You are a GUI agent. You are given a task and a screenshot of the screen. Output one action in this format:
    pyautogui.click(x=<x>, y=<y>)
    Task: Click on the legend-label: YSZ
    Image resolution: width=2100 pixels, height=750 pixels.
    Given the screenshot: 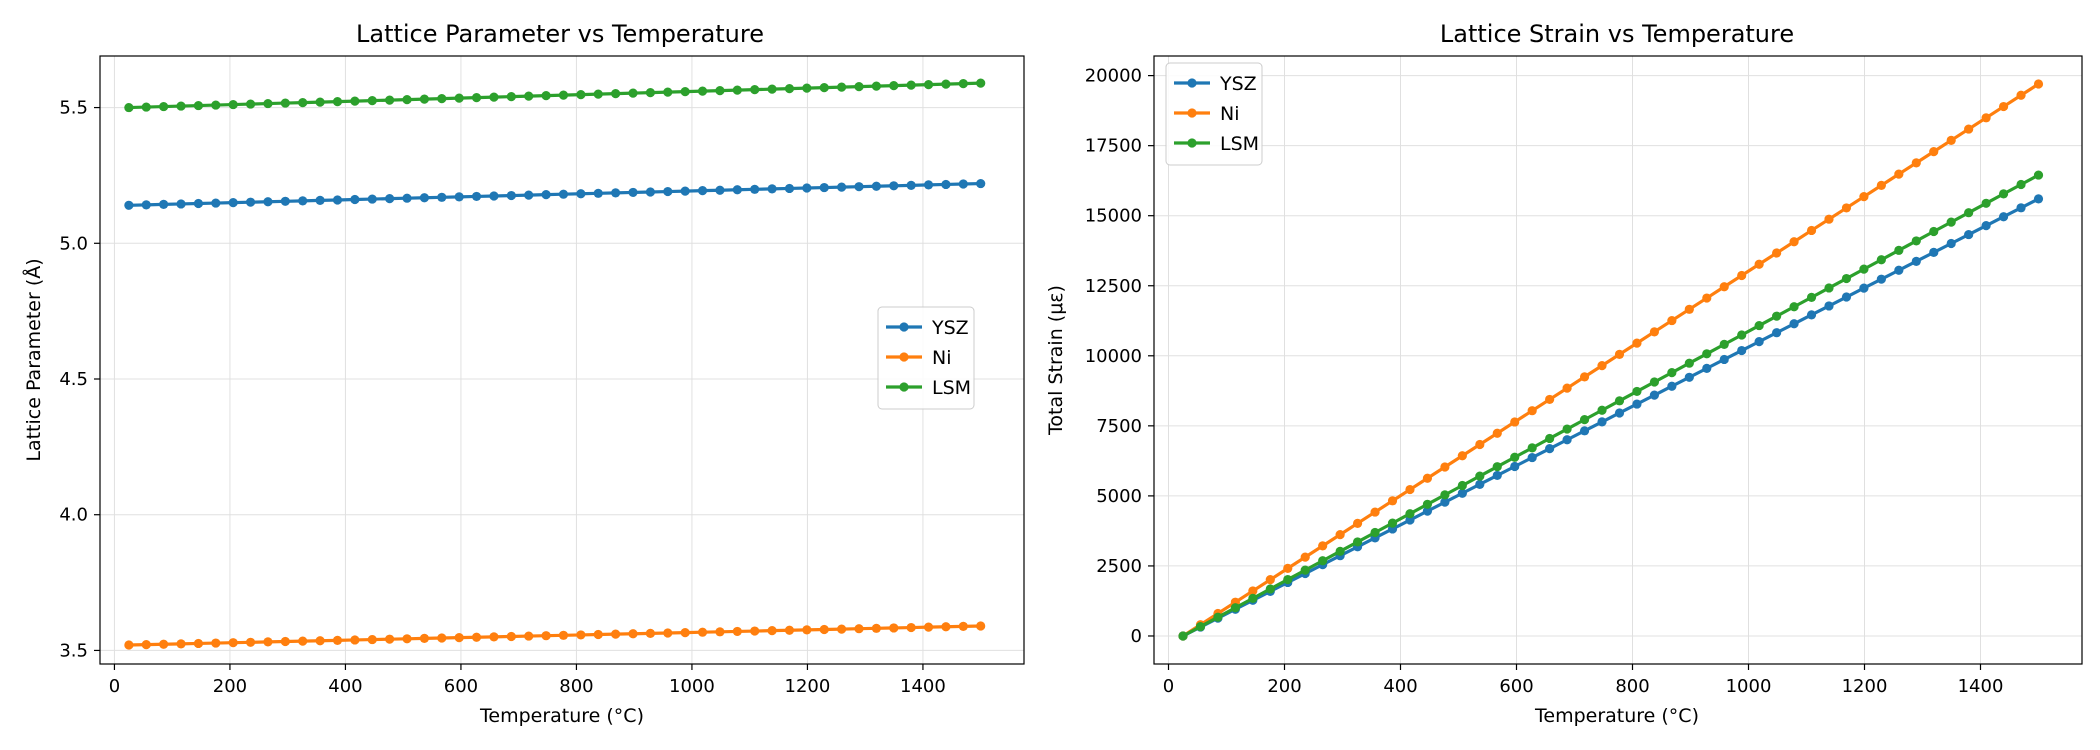 What is the action you would take?
    pyautogui.click(x=1238, y=84)
    